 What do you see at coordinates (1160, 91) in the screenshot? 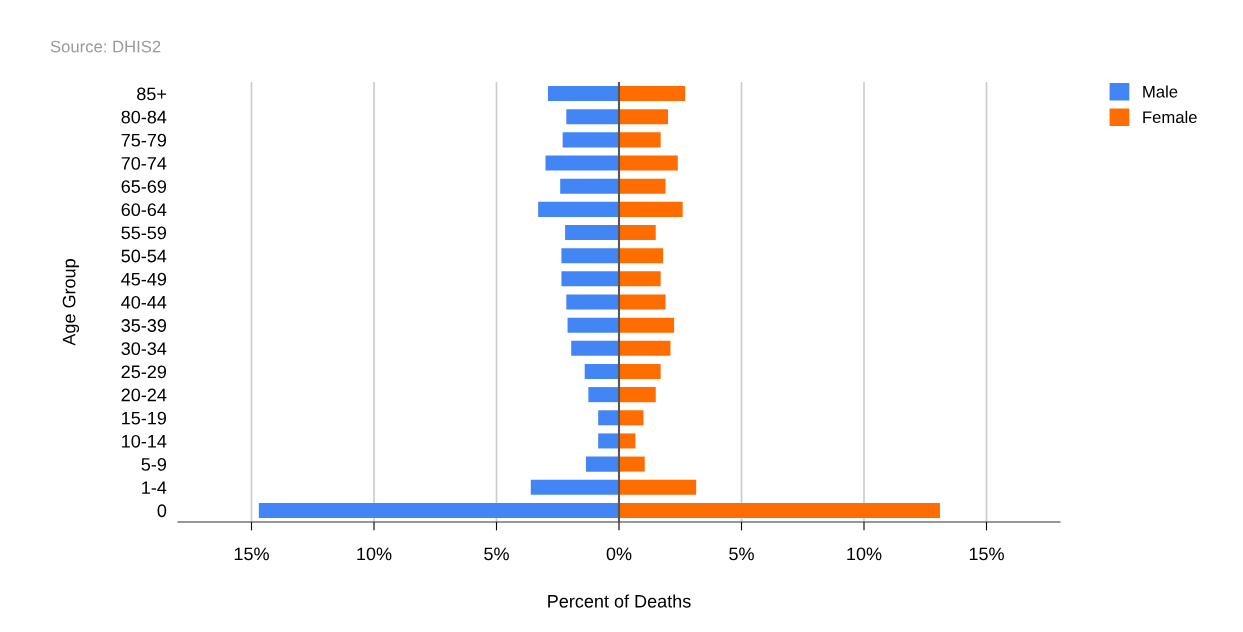
I see `legend-label: Male` at bounding box center [1160, 91].